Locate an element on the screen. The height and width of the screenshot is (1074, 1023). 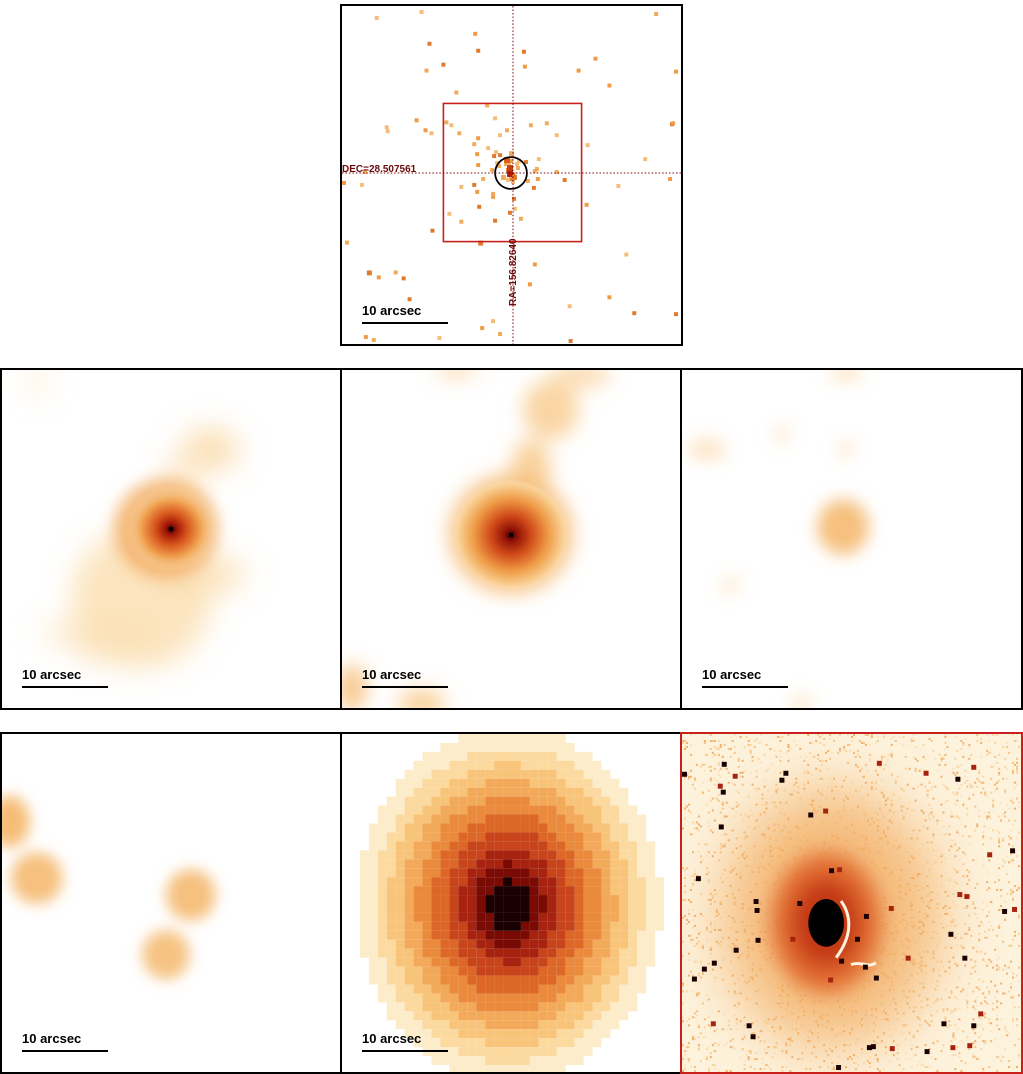
image-panel-r3-1: 10 arcsec is located at coordinates (171, 903).